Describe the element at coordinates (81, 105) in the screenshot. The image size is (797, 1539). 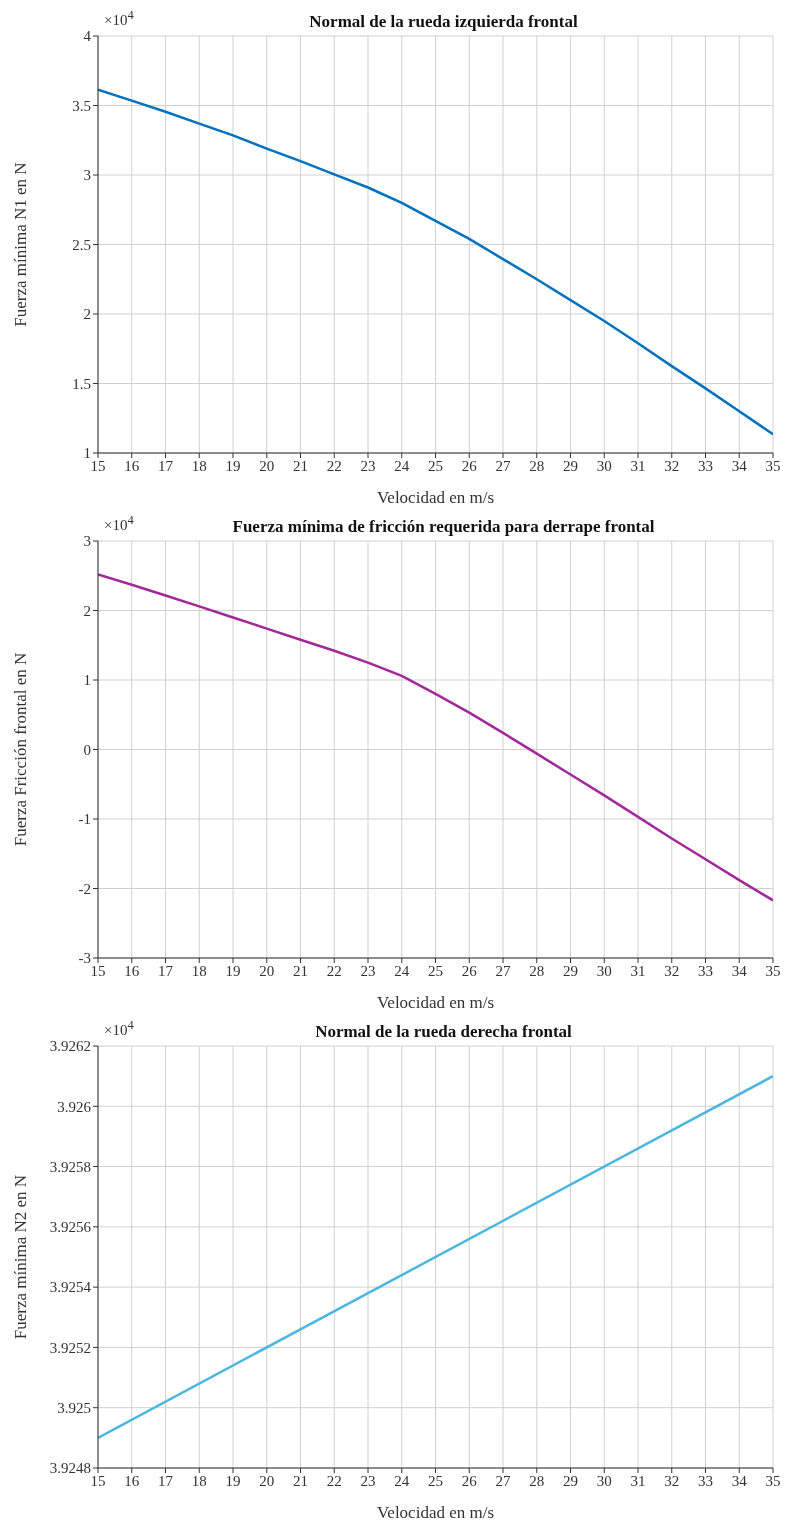
I see `y-tick-label: 3.5` at that location.